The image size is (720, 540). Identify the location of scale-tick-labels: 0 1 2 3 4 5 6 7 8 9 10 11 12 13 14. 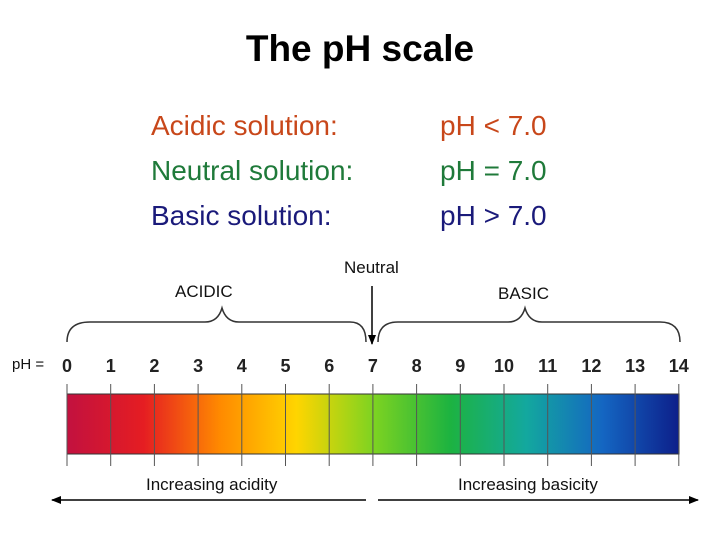
(375, 366).